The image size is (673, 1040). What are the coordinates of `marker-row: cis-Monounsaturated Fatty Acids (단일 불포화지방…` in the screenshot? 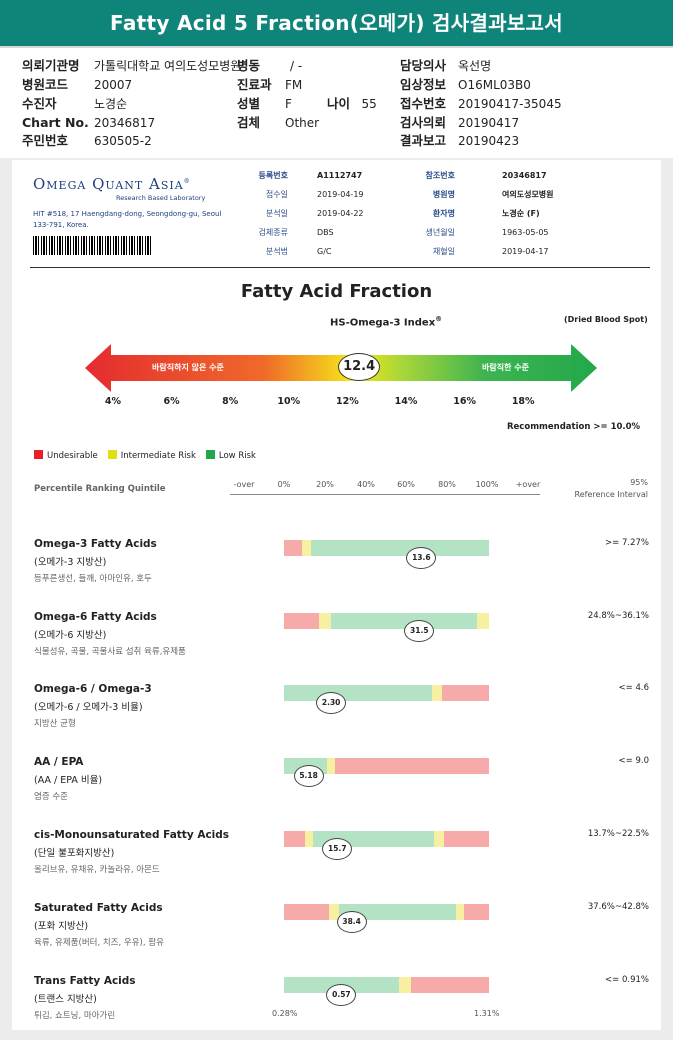 It's located at (341, 865).